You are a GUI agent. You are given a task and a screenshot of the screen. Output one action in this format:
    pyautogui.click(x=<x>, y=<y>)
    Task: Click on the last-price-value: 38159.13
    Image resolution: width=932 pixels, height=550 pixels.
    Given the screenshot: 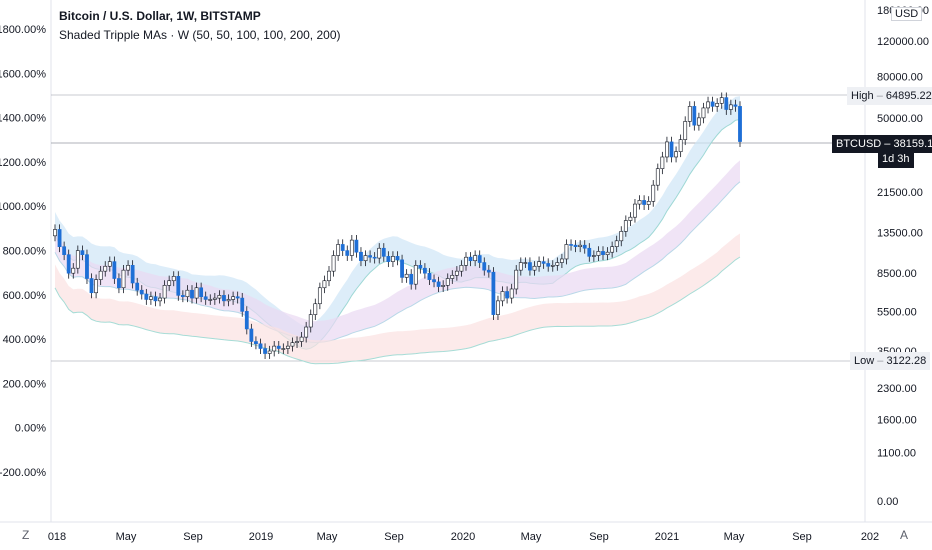 What is the action you would take?
    pyautogui.click(x=912, y=144)
    